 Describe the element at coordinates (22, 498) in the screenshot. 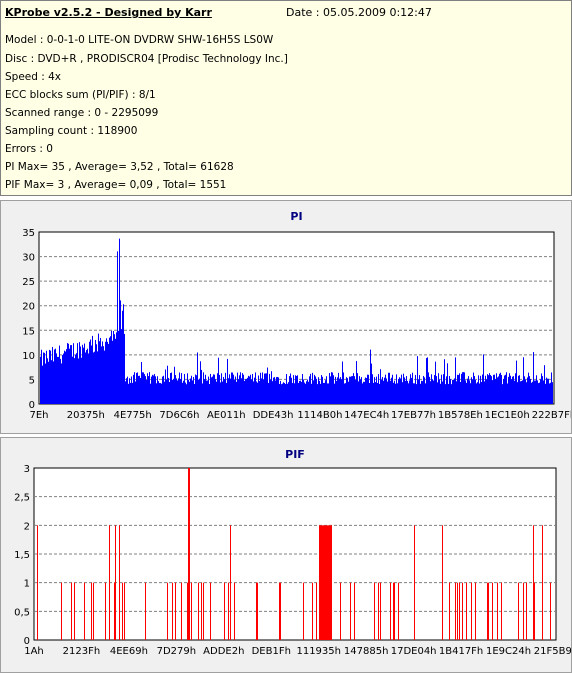

I see `y-tick-label: 2,5` at that location.